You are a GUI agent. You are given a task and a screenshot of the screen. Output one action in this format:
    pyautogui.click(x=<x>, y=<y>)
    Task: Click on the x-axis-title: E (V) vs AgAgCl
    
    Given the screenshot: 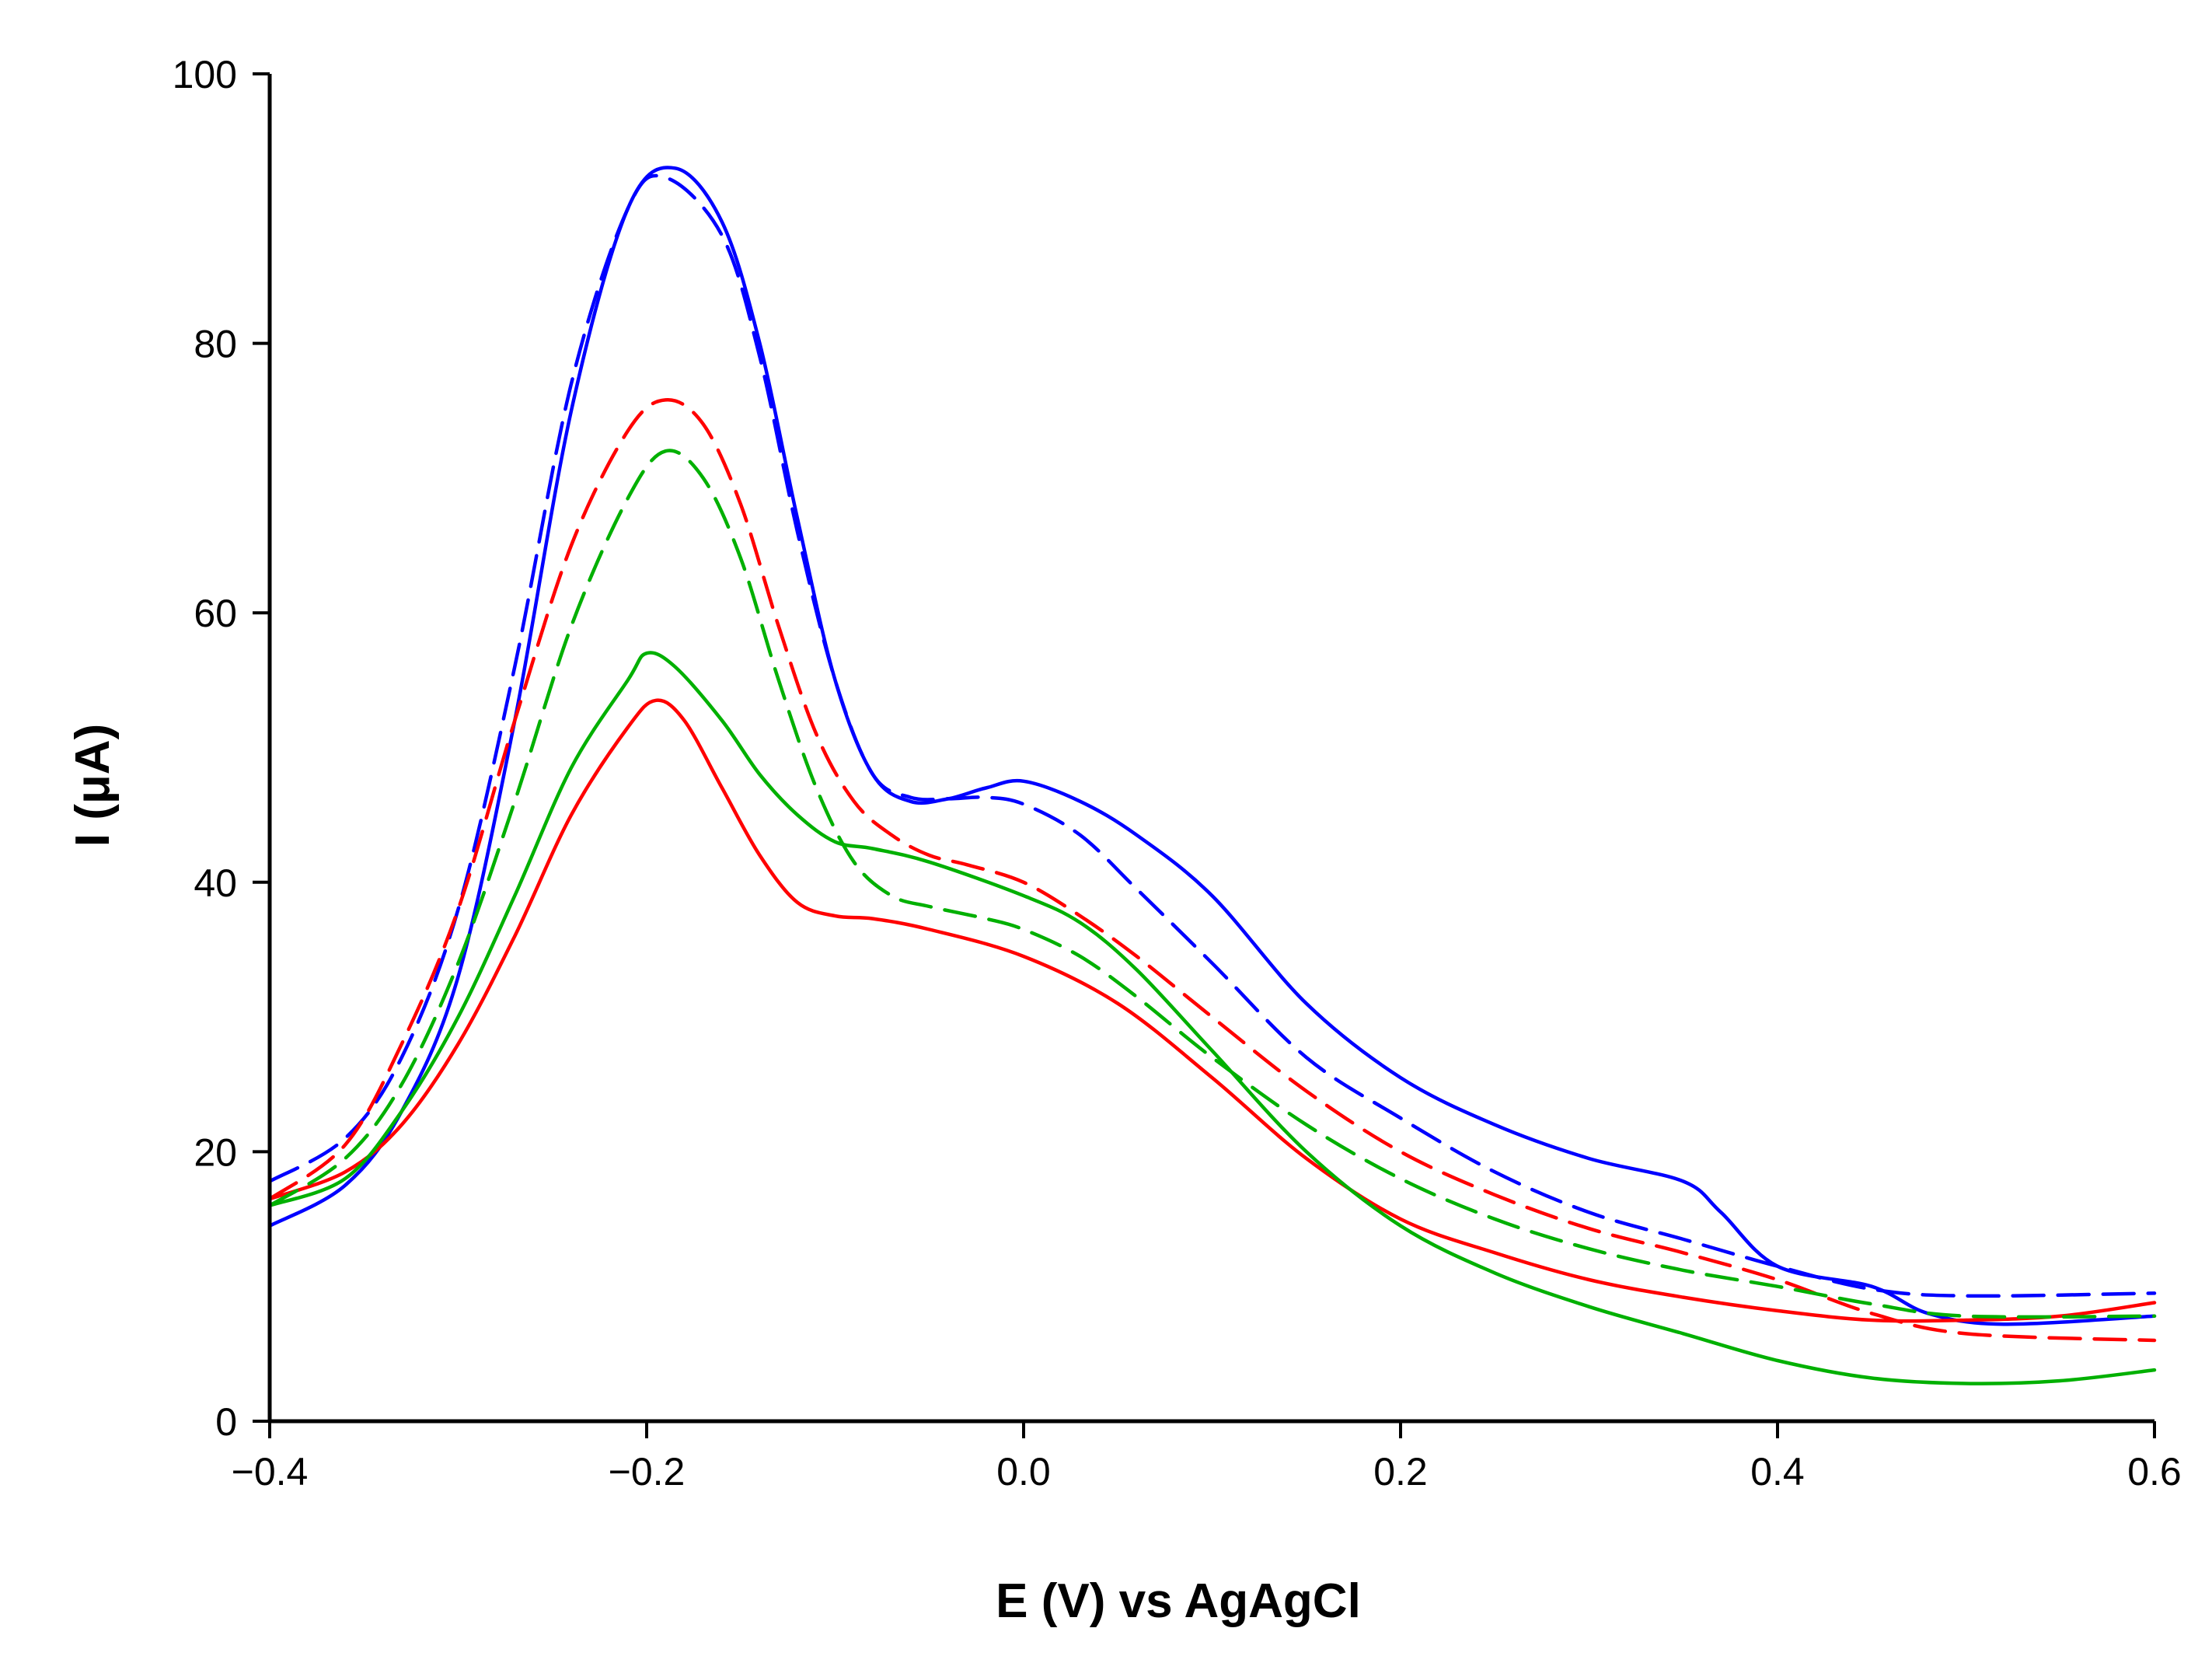 What is the action you would take?
    pyautogui.click(x=1178, y=1601)
    